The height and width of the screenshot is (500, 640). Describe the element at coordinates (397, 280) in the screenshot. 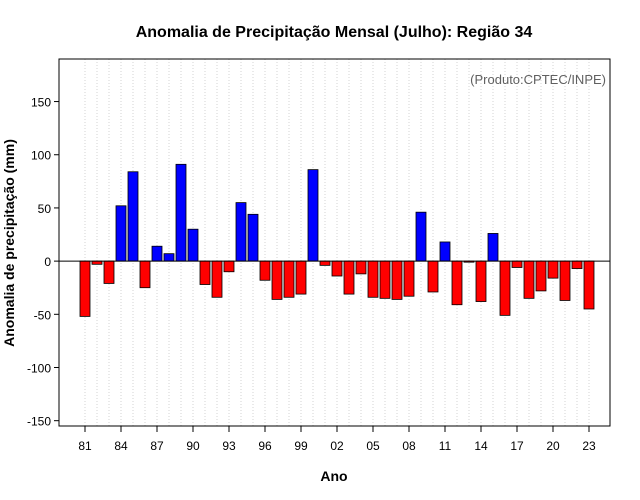

I see `bar-2007` at that location.